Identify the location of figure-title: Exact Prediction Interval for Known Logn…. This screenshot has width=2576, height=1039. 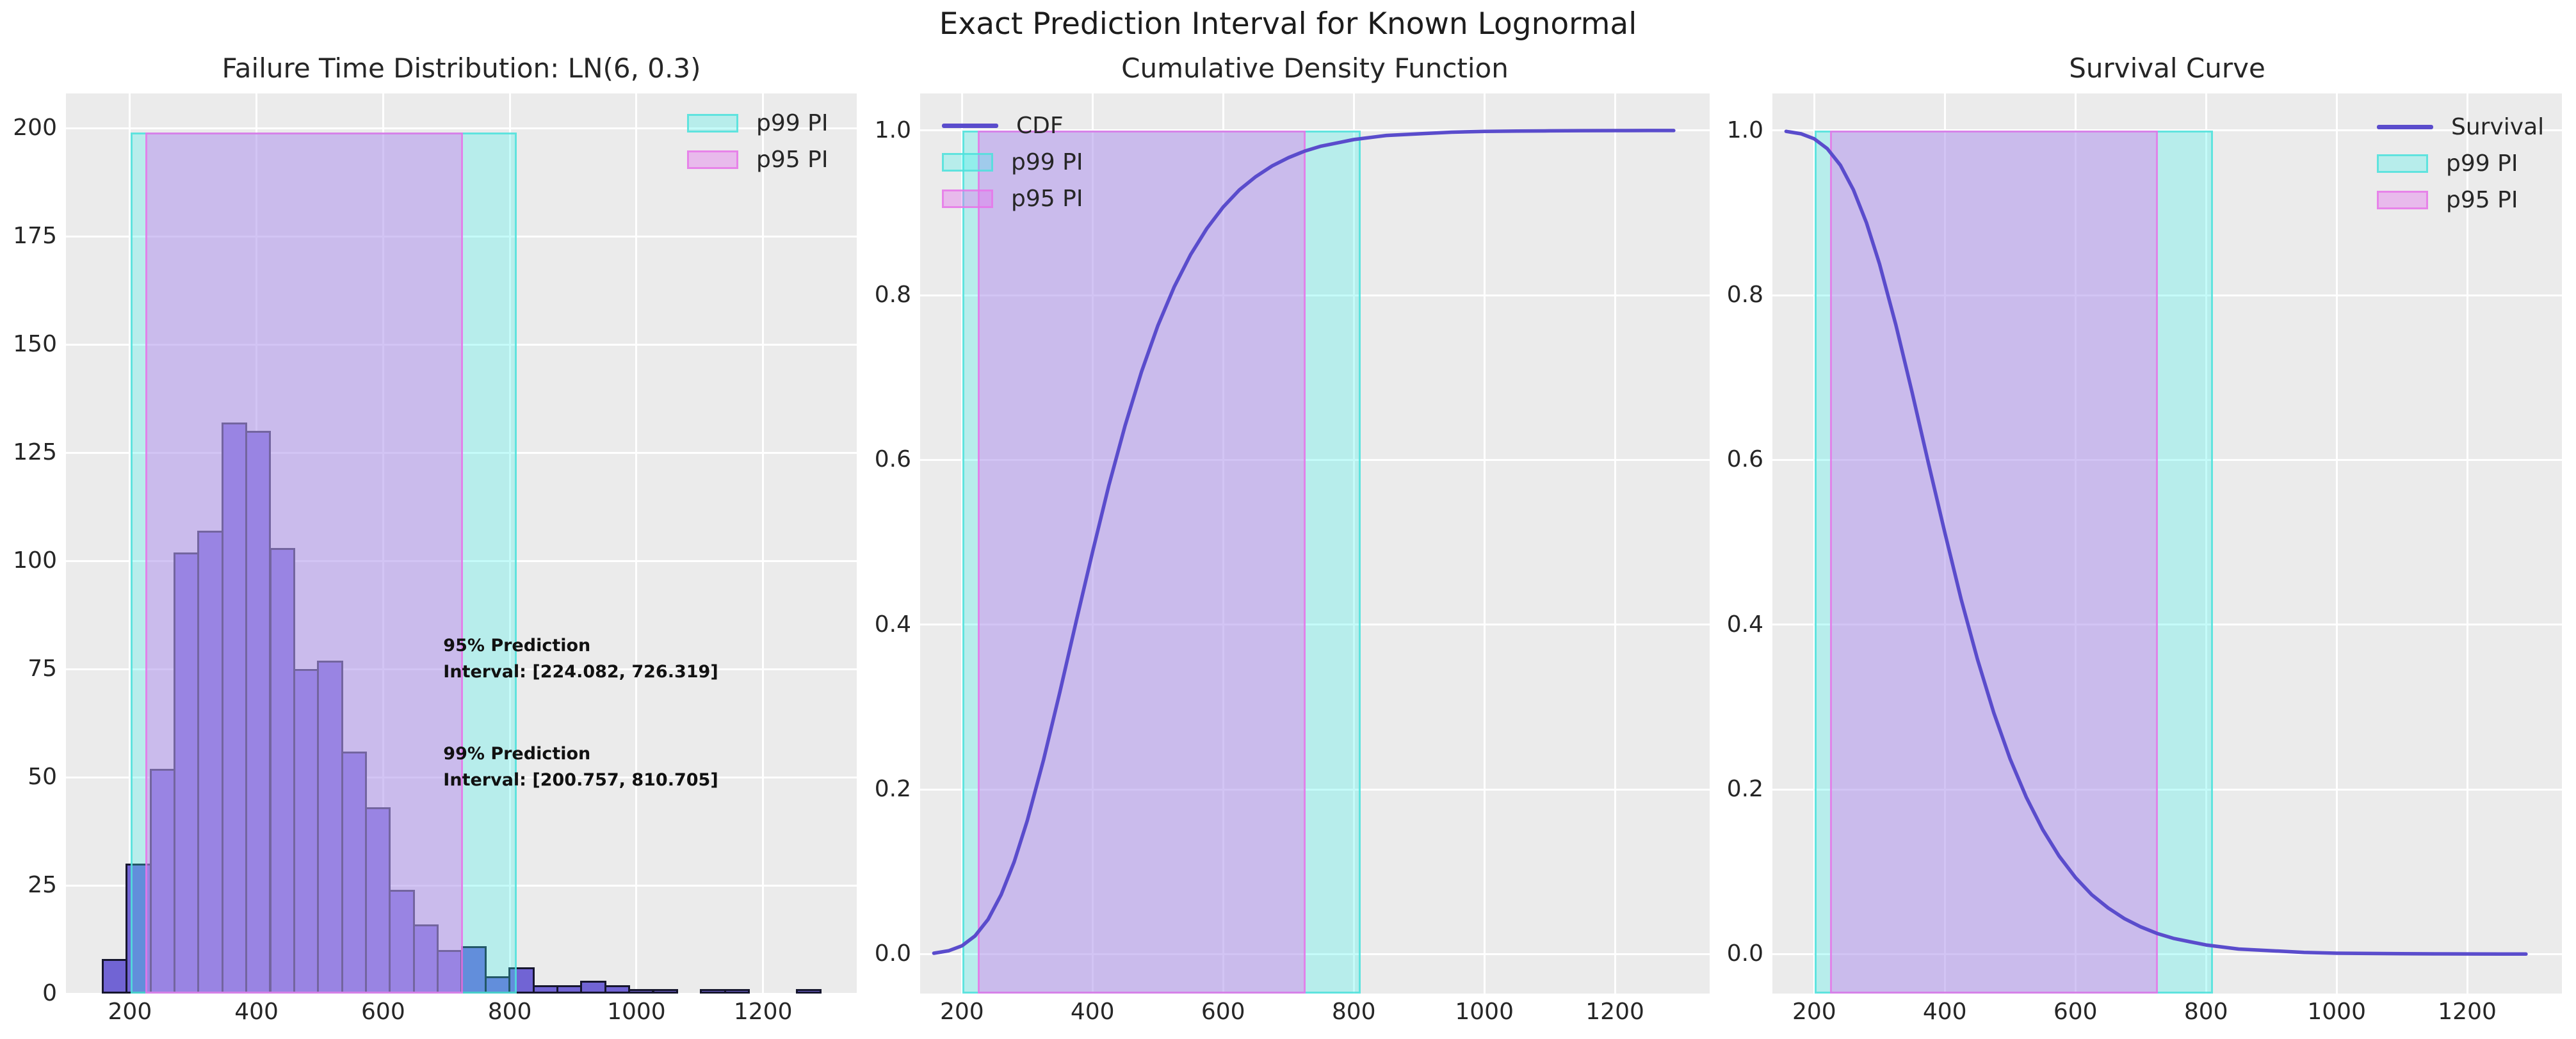
(1288, 24).